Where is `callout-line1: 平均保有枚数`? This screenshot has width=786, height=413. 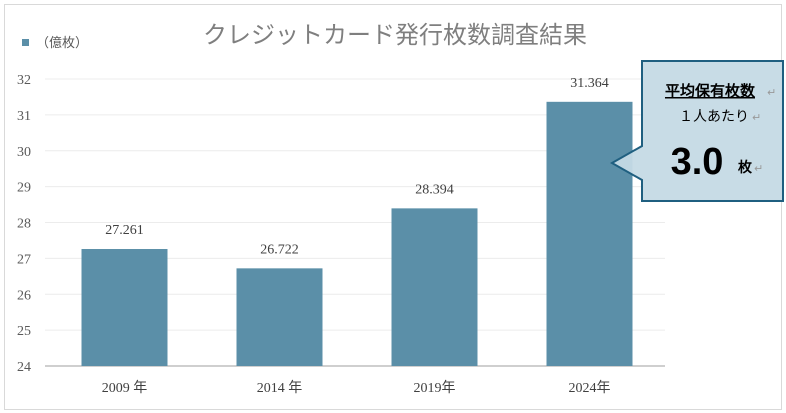 callout-line1: 平均保有枚数 is located at coordinates (710, 91).